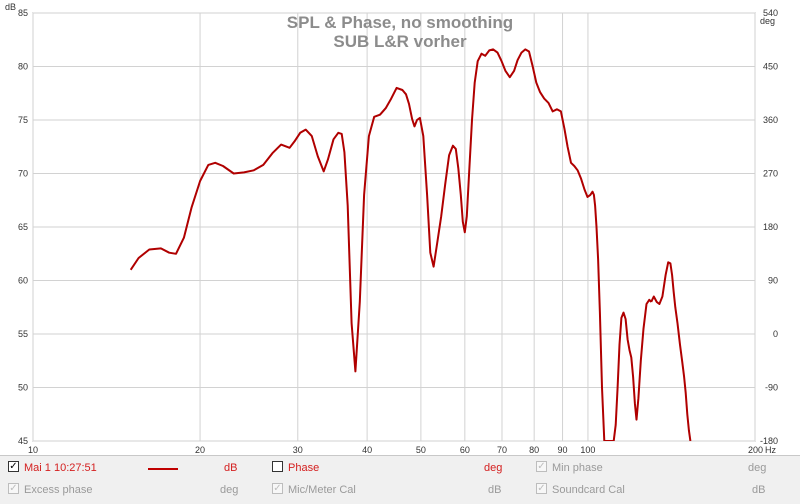 The image size is (800, 504). What do you see at coordinates (23, 388) in the screenshot?
I see `y-tick-label: 50` at bounding box center [23, 388].